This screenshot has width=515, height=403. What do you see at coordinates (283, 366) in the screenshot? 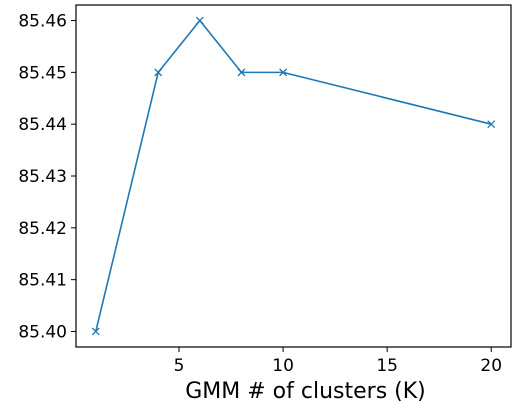
I see `x-tick-label: 10` at bounding box center [283, 366].